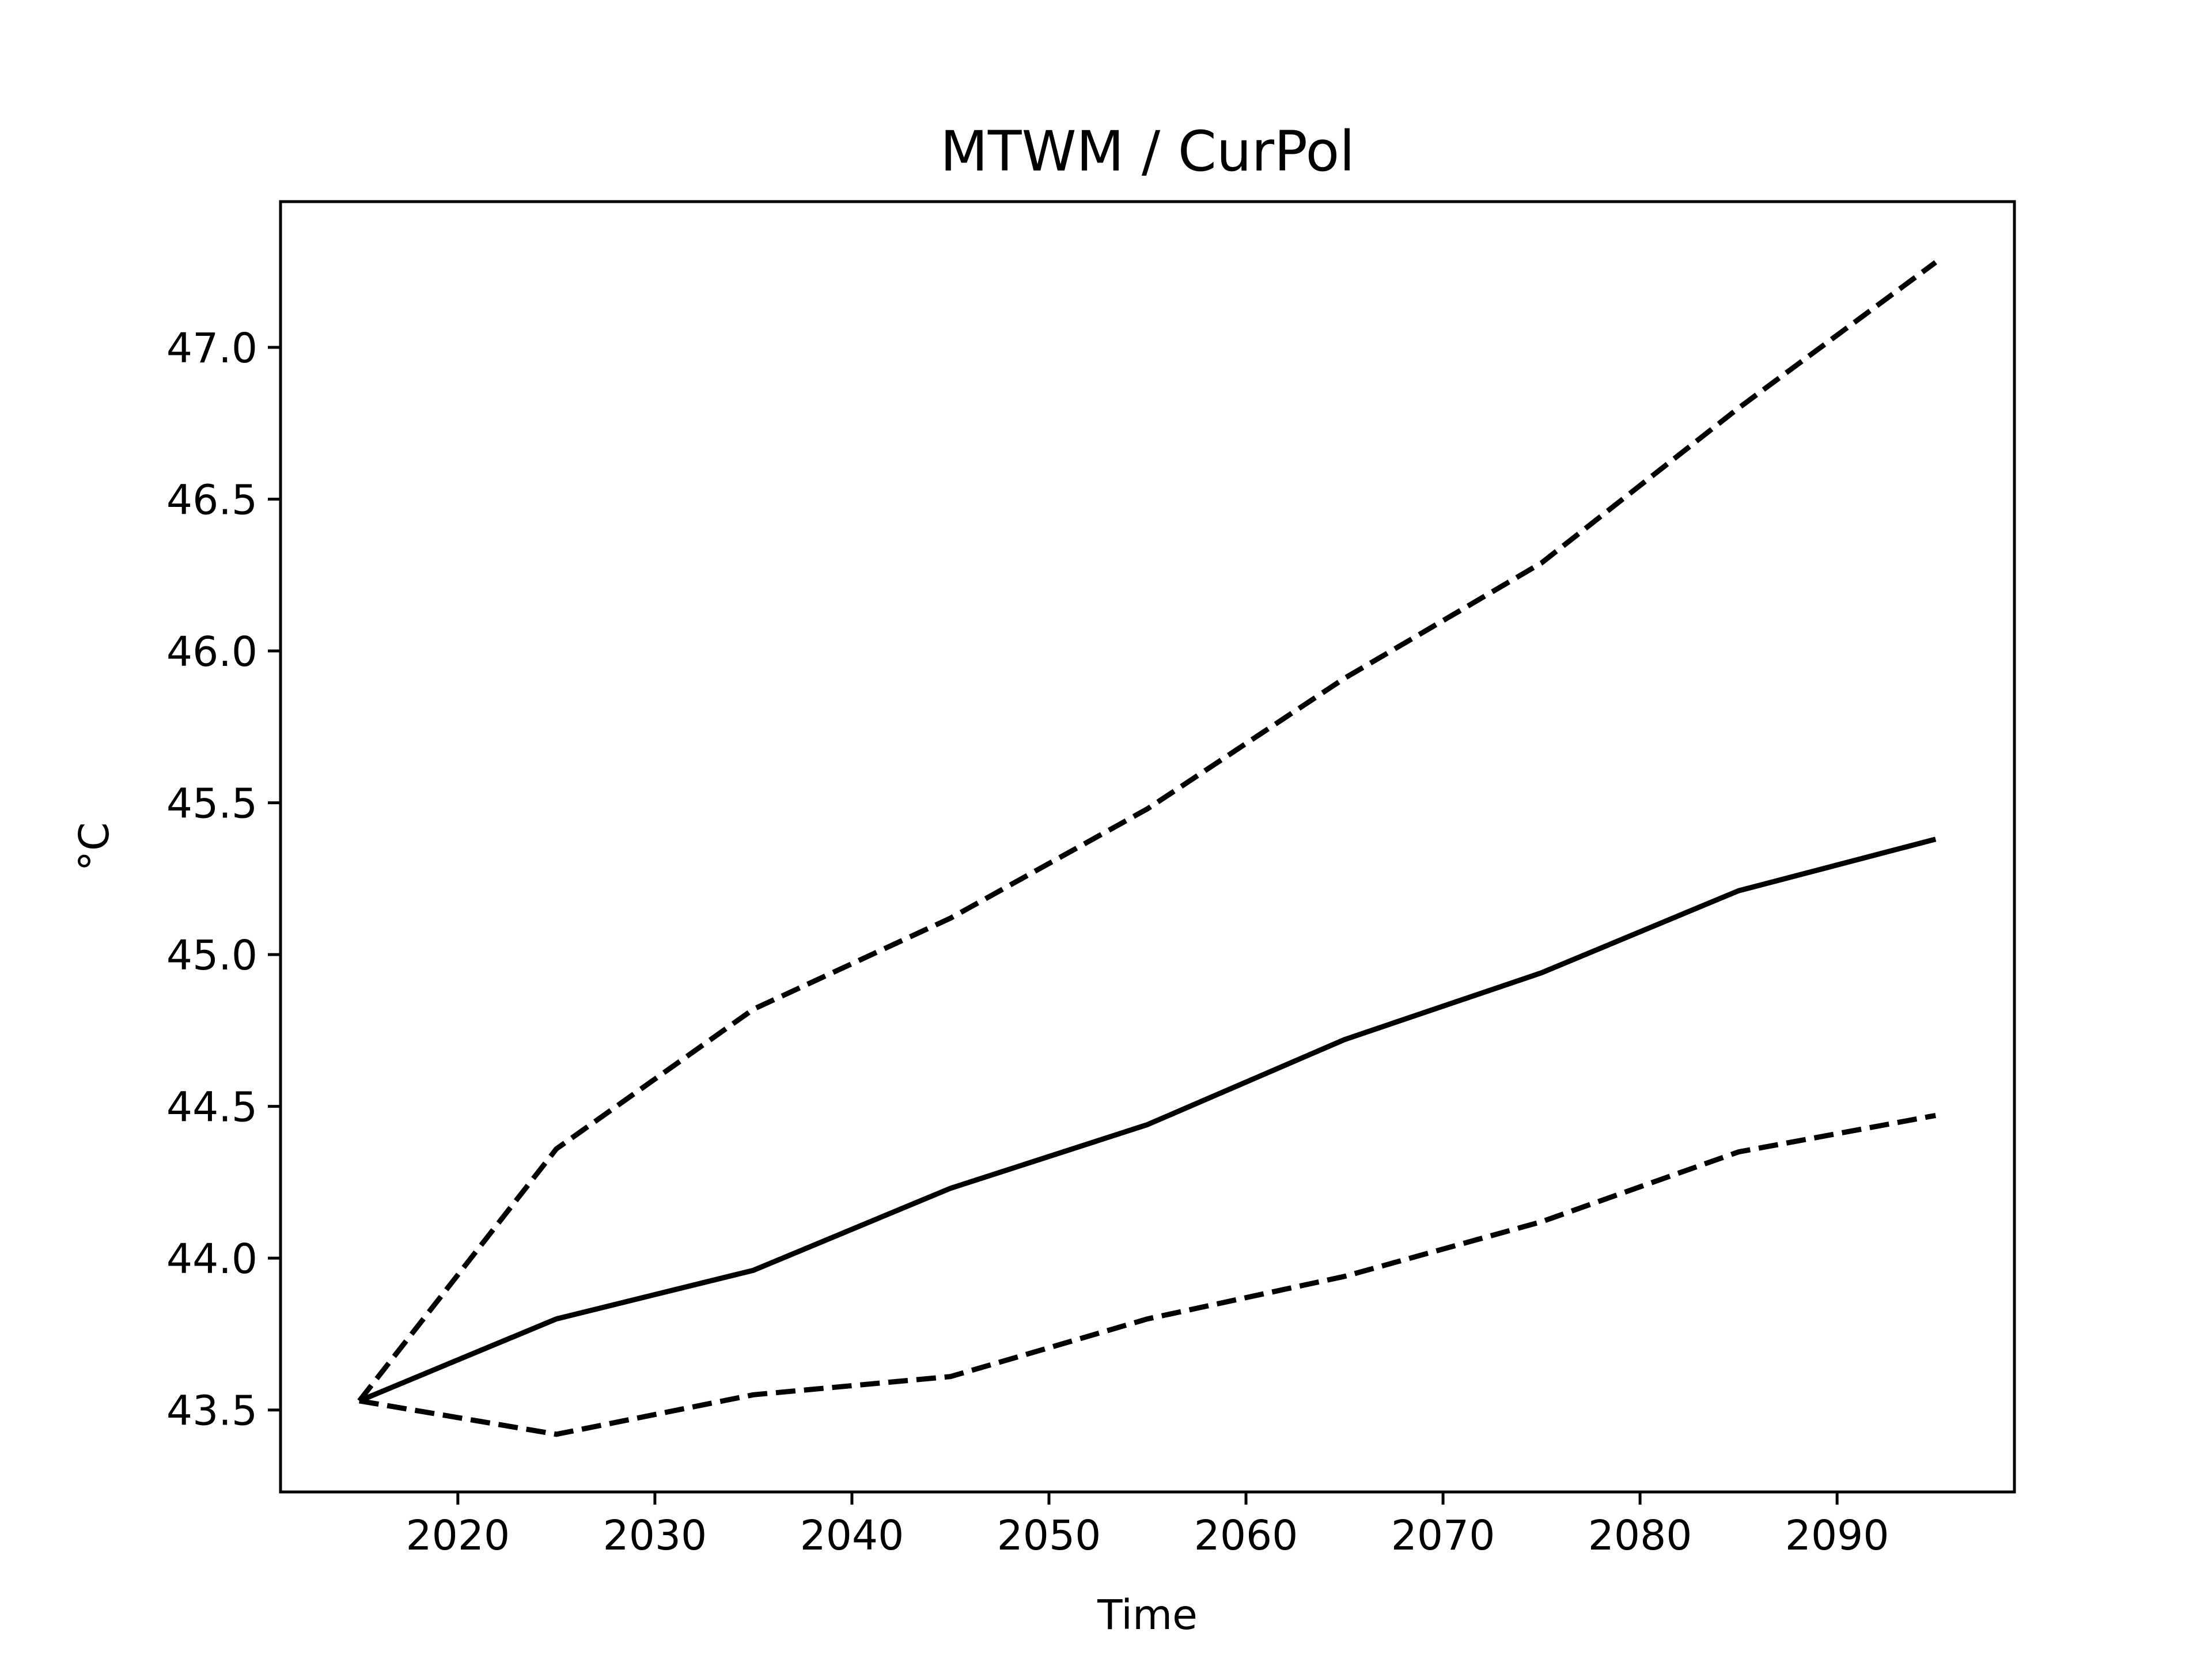 The height and width of the screenshot is (1659, 2212). Describe the element at coordinates (223, 879) in the screenshot. I see `y-axis-ticks: 43.5 44.0 44.5 45.0 45.5 46.0 46.5 47.0` at that location.